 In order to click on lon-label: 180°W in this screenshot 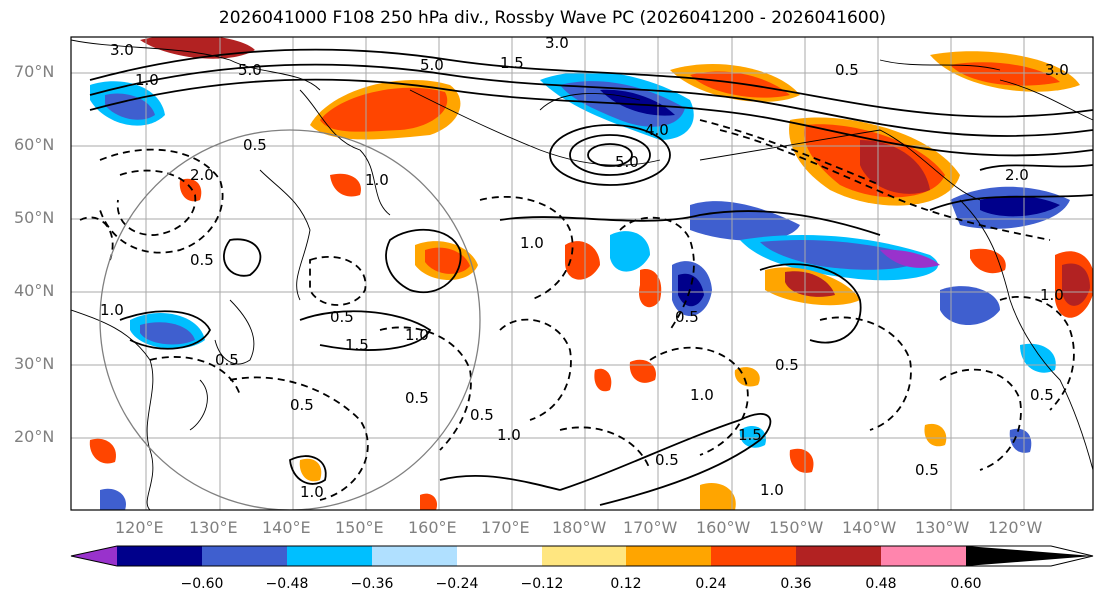, I will do `click(579, 527)`.